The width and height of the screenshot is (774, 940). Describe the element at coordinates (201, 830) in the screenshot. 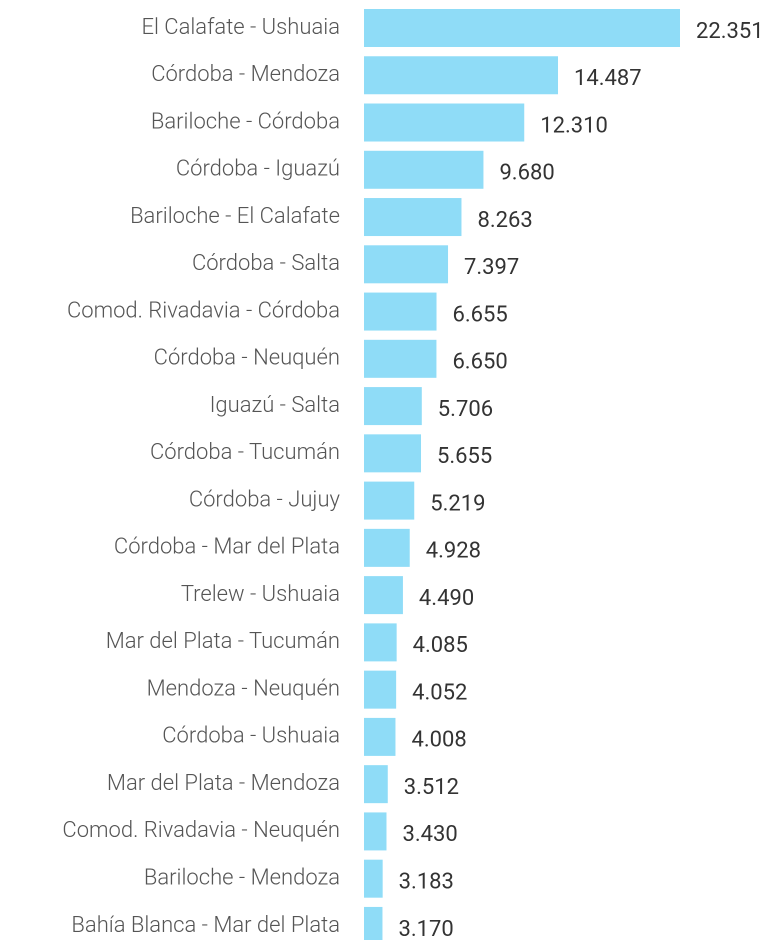

I see `category-label: Comod. Rivadavia - Neuquén` at that location.